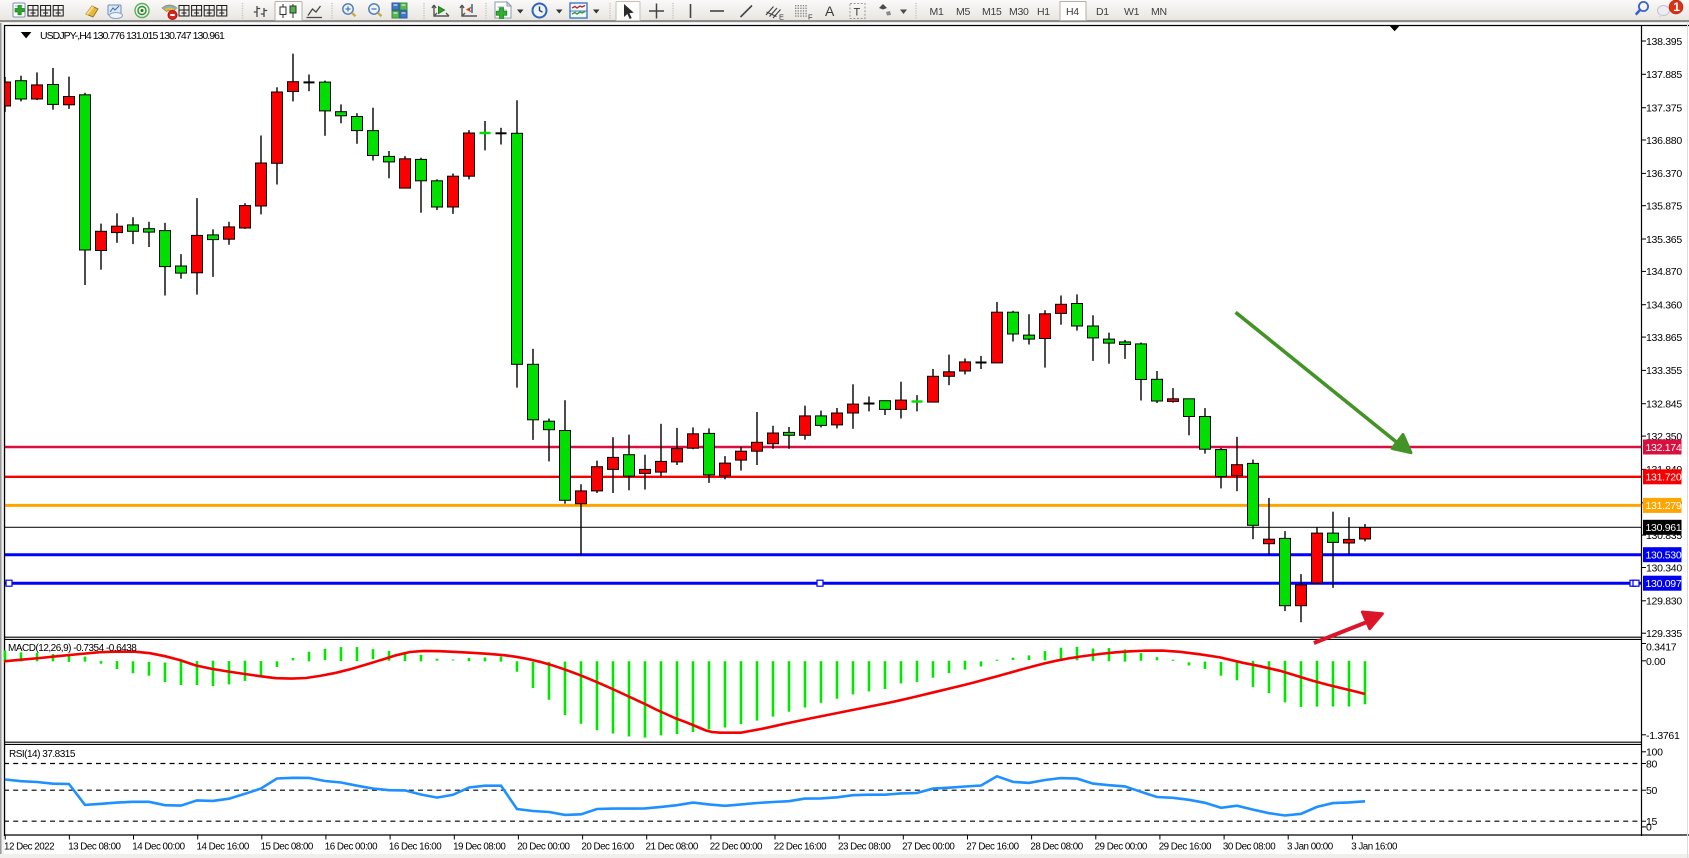 Image resolution: width=1689 pixels, height=858 pixels. Describe the element at coordinates (1664, 528) in the screenshot. I see `svg-text: 130.961` at that location.